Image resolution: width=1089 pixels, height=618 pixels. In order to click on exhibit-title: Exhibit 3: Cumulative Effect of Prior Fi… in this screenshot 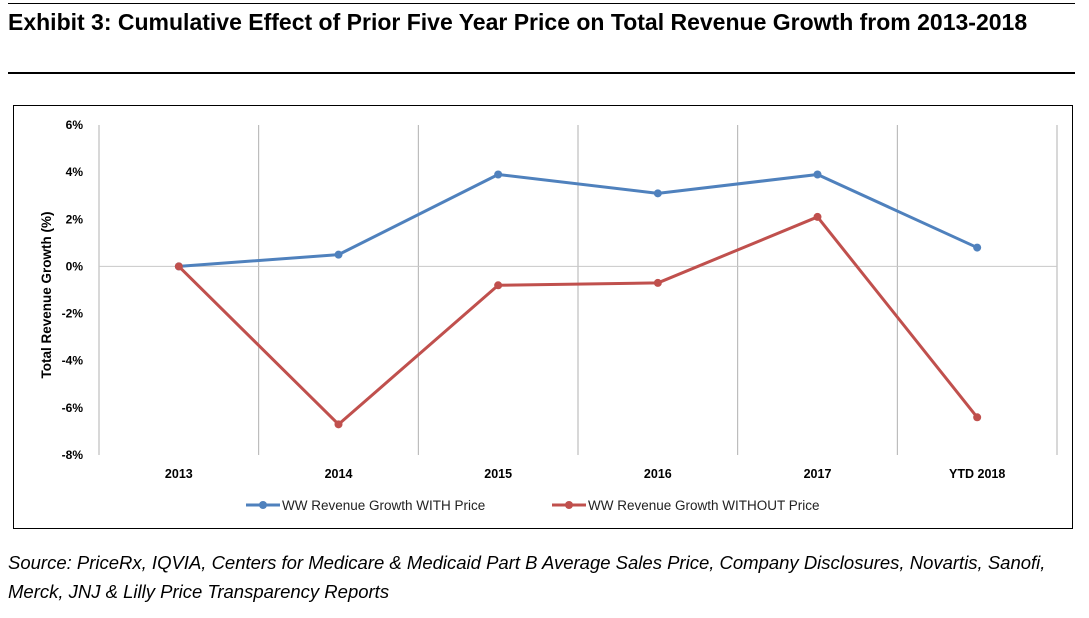, I will do `click(518, 22)`.